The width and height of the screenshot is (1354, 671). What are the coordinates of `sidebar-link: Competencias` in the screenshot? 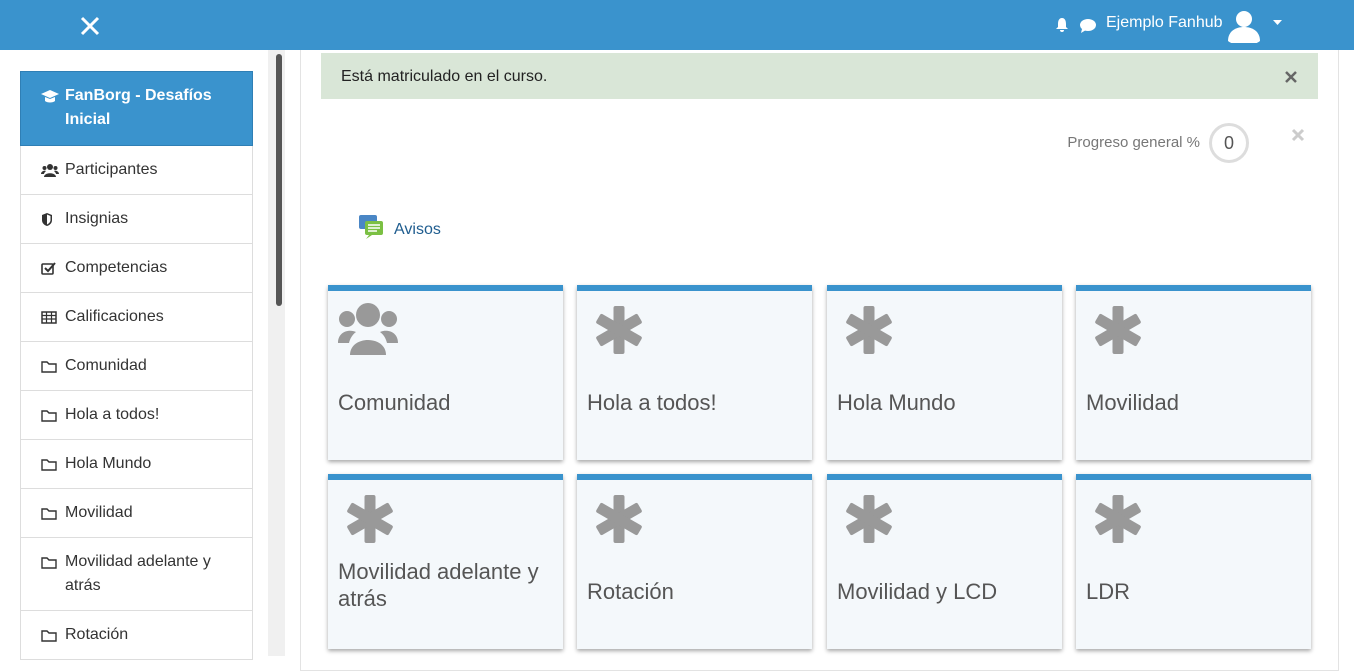 It's located at (136, 268).